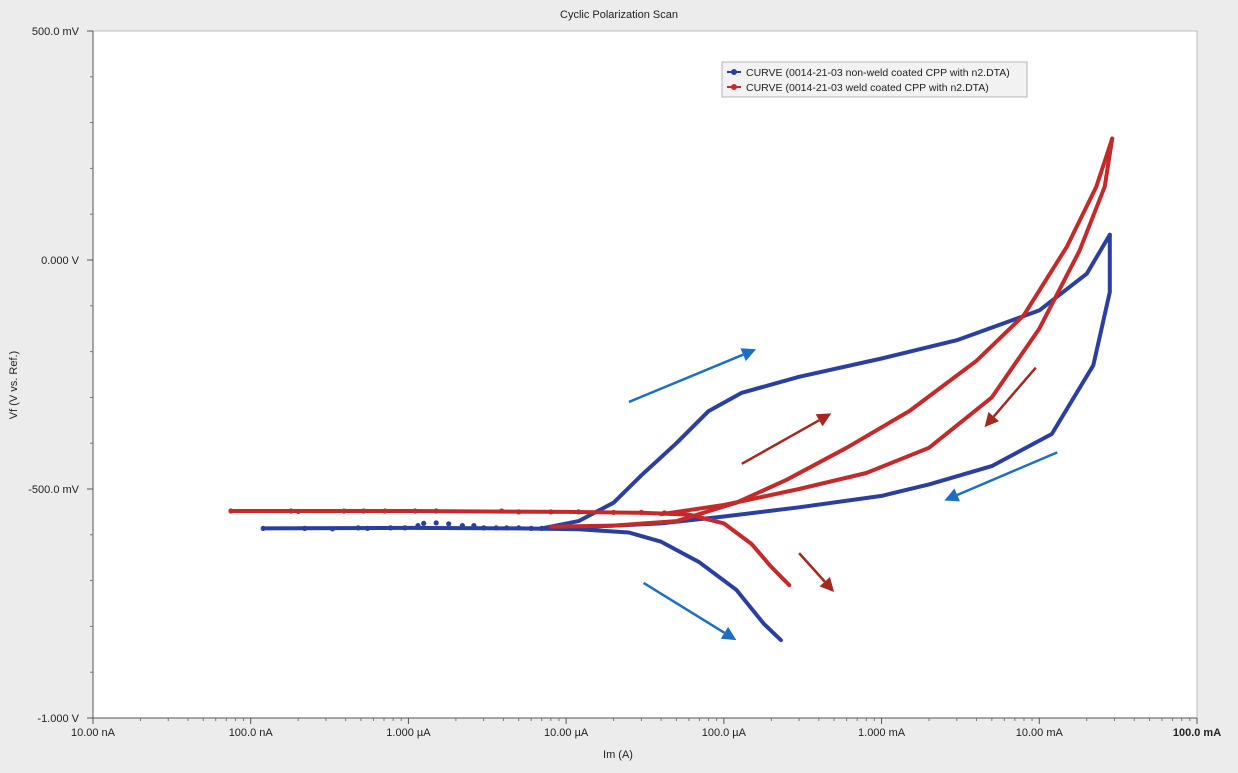 The width and height of the screenshot is (1238, 773). I want to click on x-tick-label: 1.000 mA, so click(882, 733).